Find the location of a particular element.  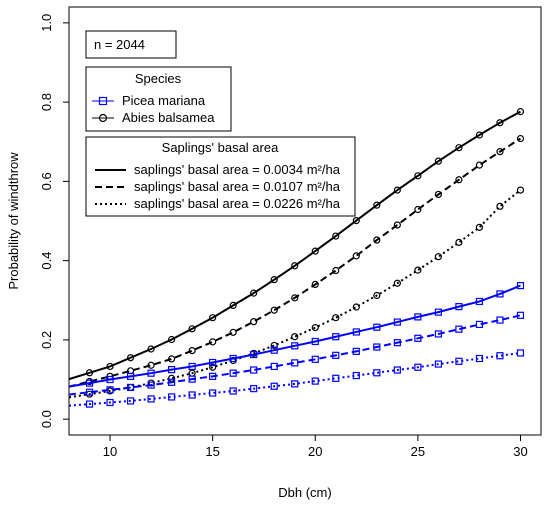

y-axis: 0.0 0.2 0.4 0.6 0.8 1.0 is located at coordinates (54, 221).